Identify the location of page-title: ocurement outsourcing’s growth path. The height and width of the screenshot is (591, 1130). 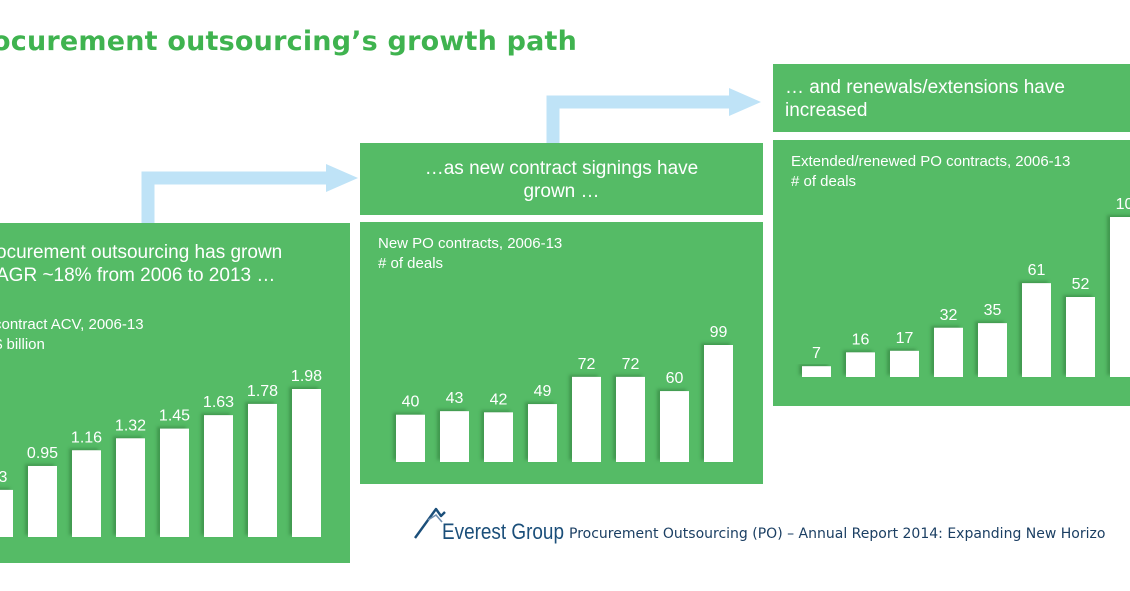
(289, 41).